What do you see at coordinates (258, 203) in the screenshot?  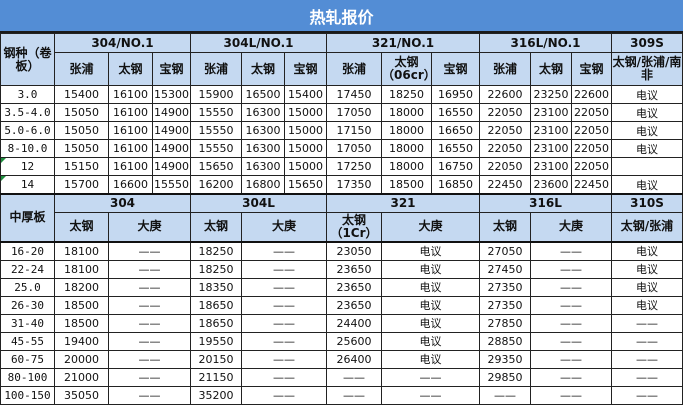 I see `group-header: 304L` at bounding box center [258, 203].